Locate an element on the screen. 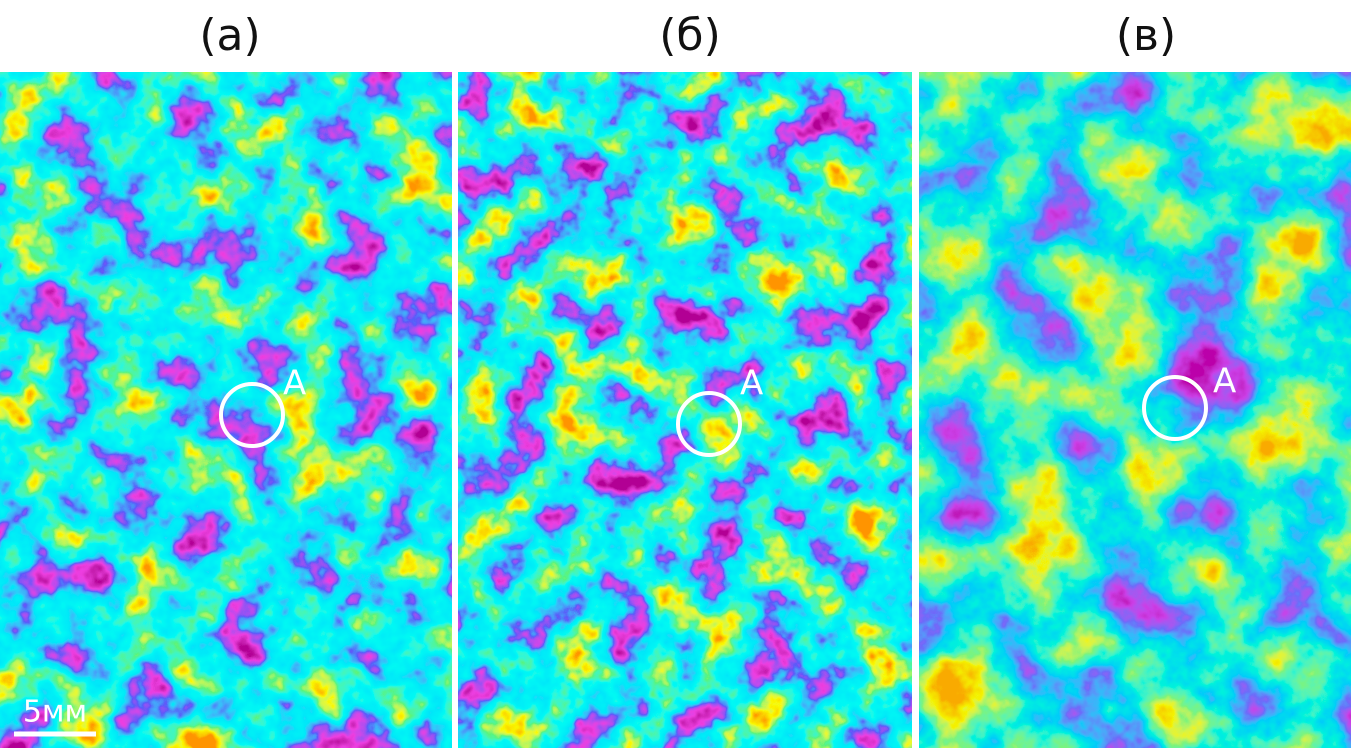 The height and width of the screenshot is (748, 1351). panel-label: (в) is located at coordinates (1146, 35).